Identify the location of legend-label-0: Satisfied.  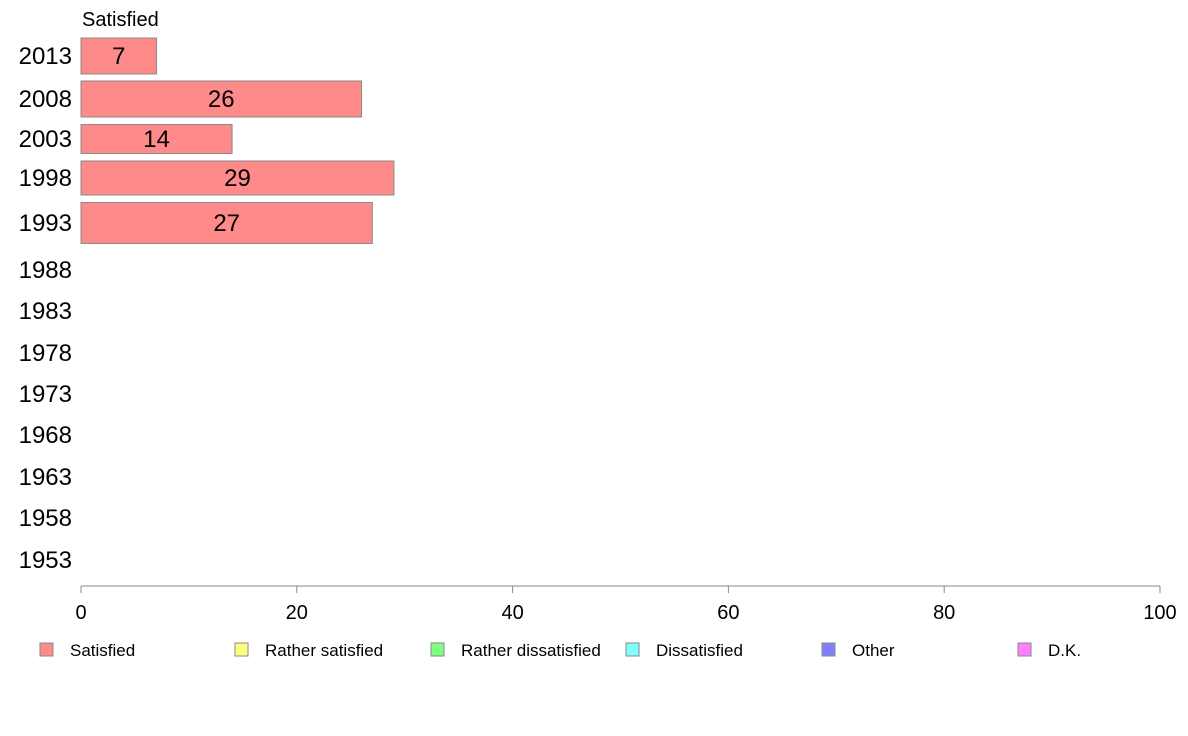
(102, 650).